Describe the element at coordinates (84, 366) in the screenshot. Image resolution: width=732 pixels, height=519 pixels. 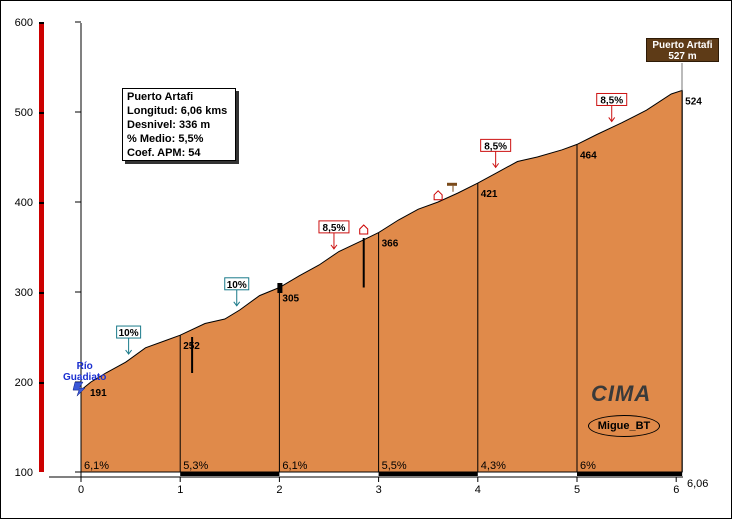
I see `river-label-line1: Río` at that location.